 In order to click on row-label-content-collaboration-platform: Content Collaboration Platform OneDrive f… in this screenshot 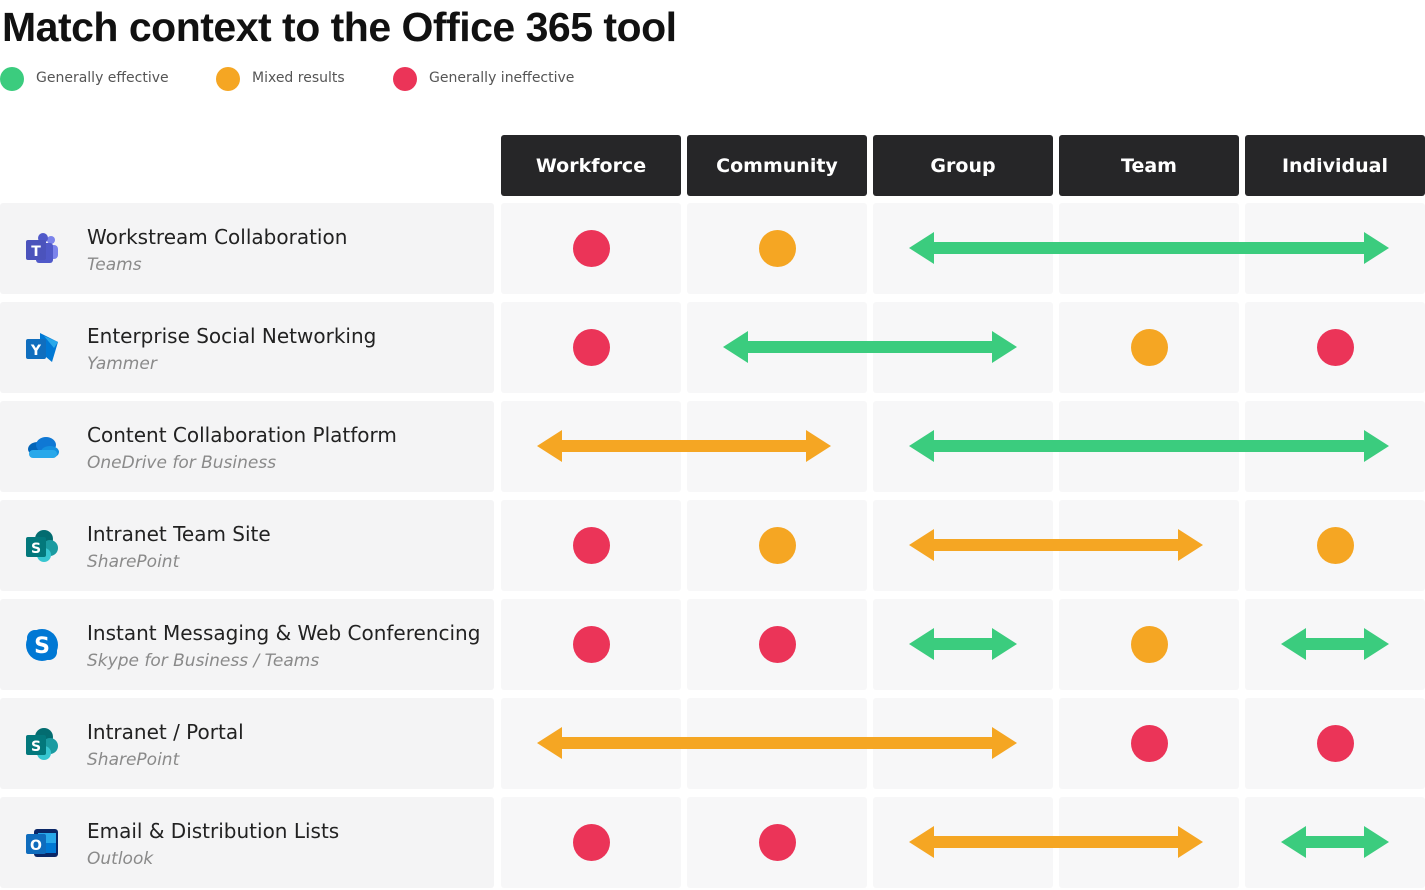, I will do `click(247, 446)`.